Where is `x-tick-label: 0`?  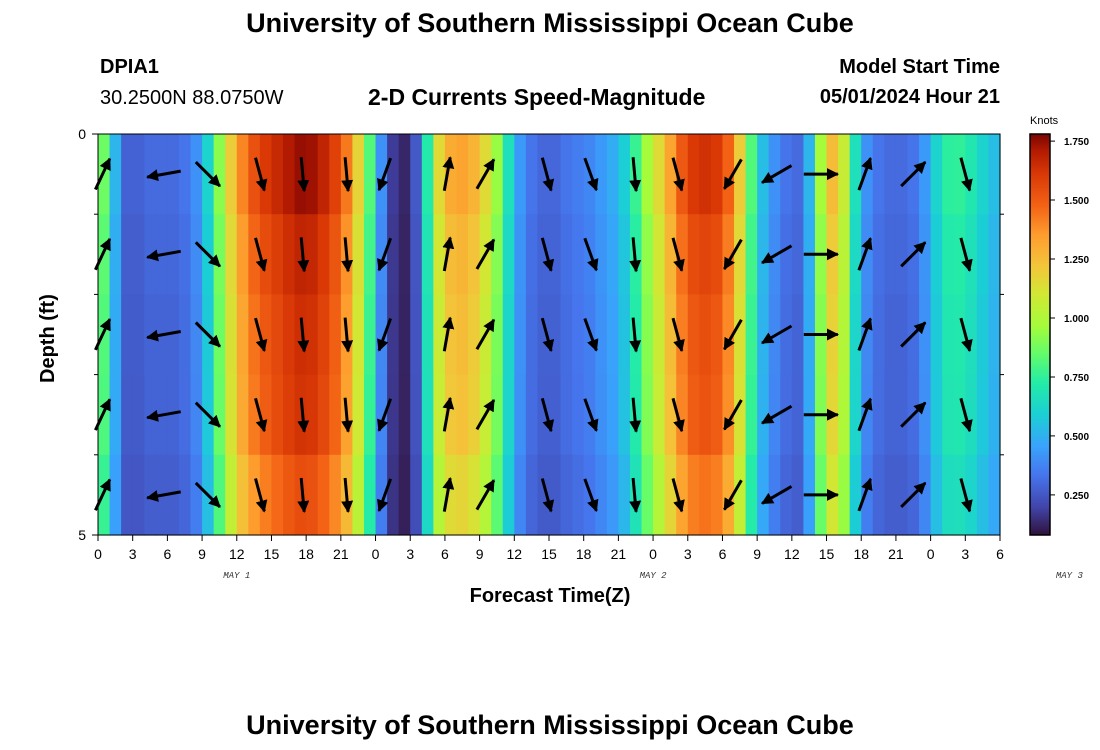 x-tick-label: 0 is located at coordinates (931, 554).